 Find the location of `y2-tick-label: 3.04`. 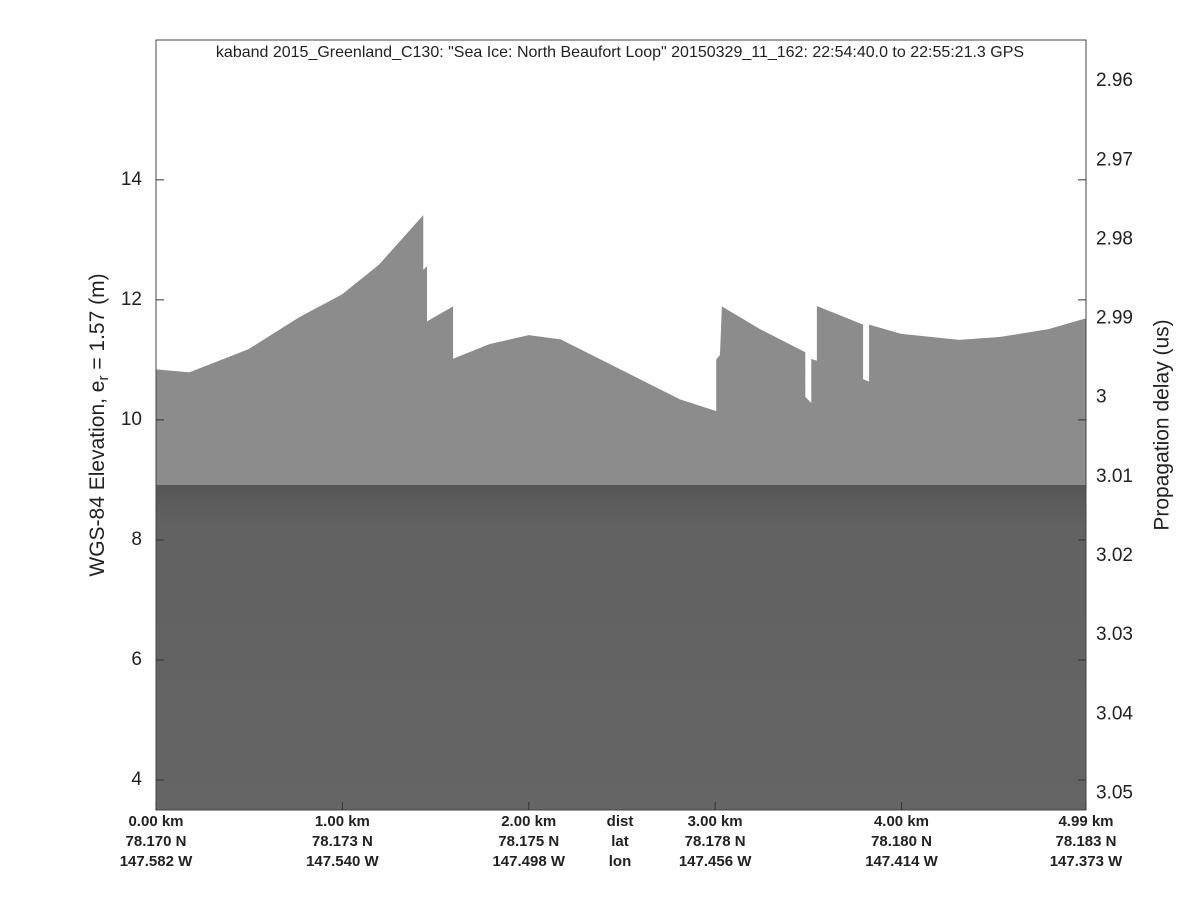

y2-tick-label: 3.04 is located at coordinates (1114, 713).